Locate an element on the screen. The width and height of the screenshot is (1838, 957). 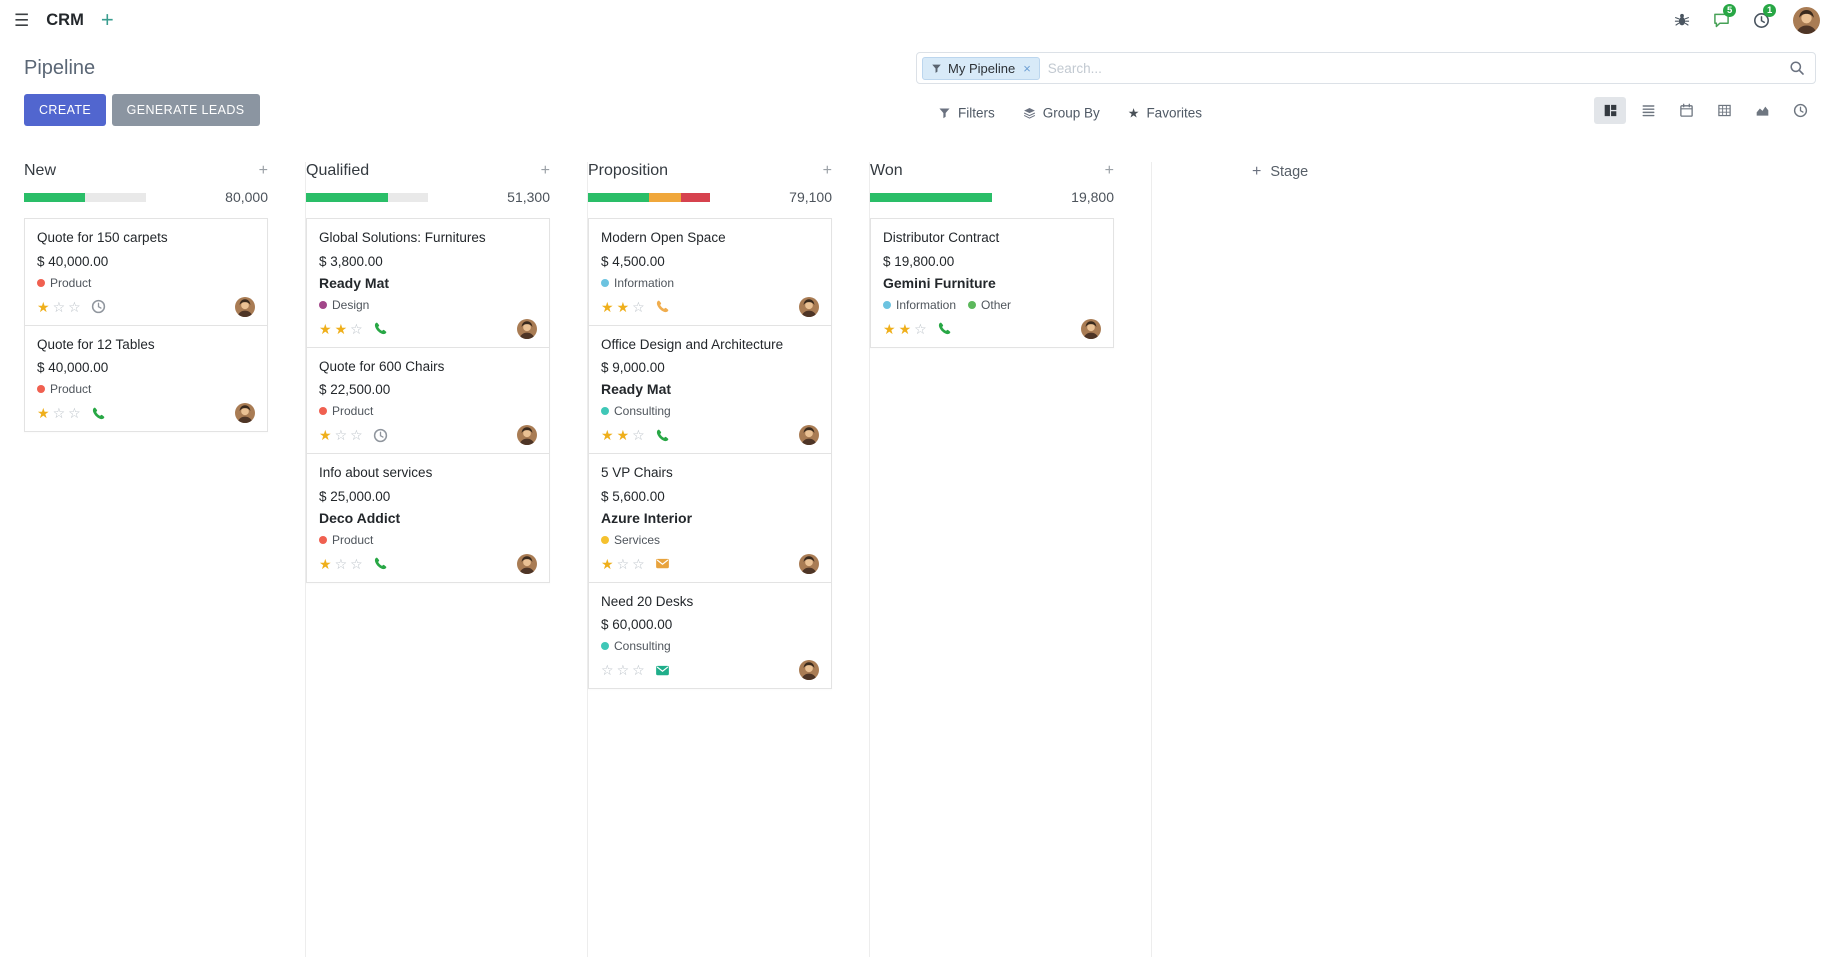
messages-icon: 5 is located at coordinates (1725, 16).